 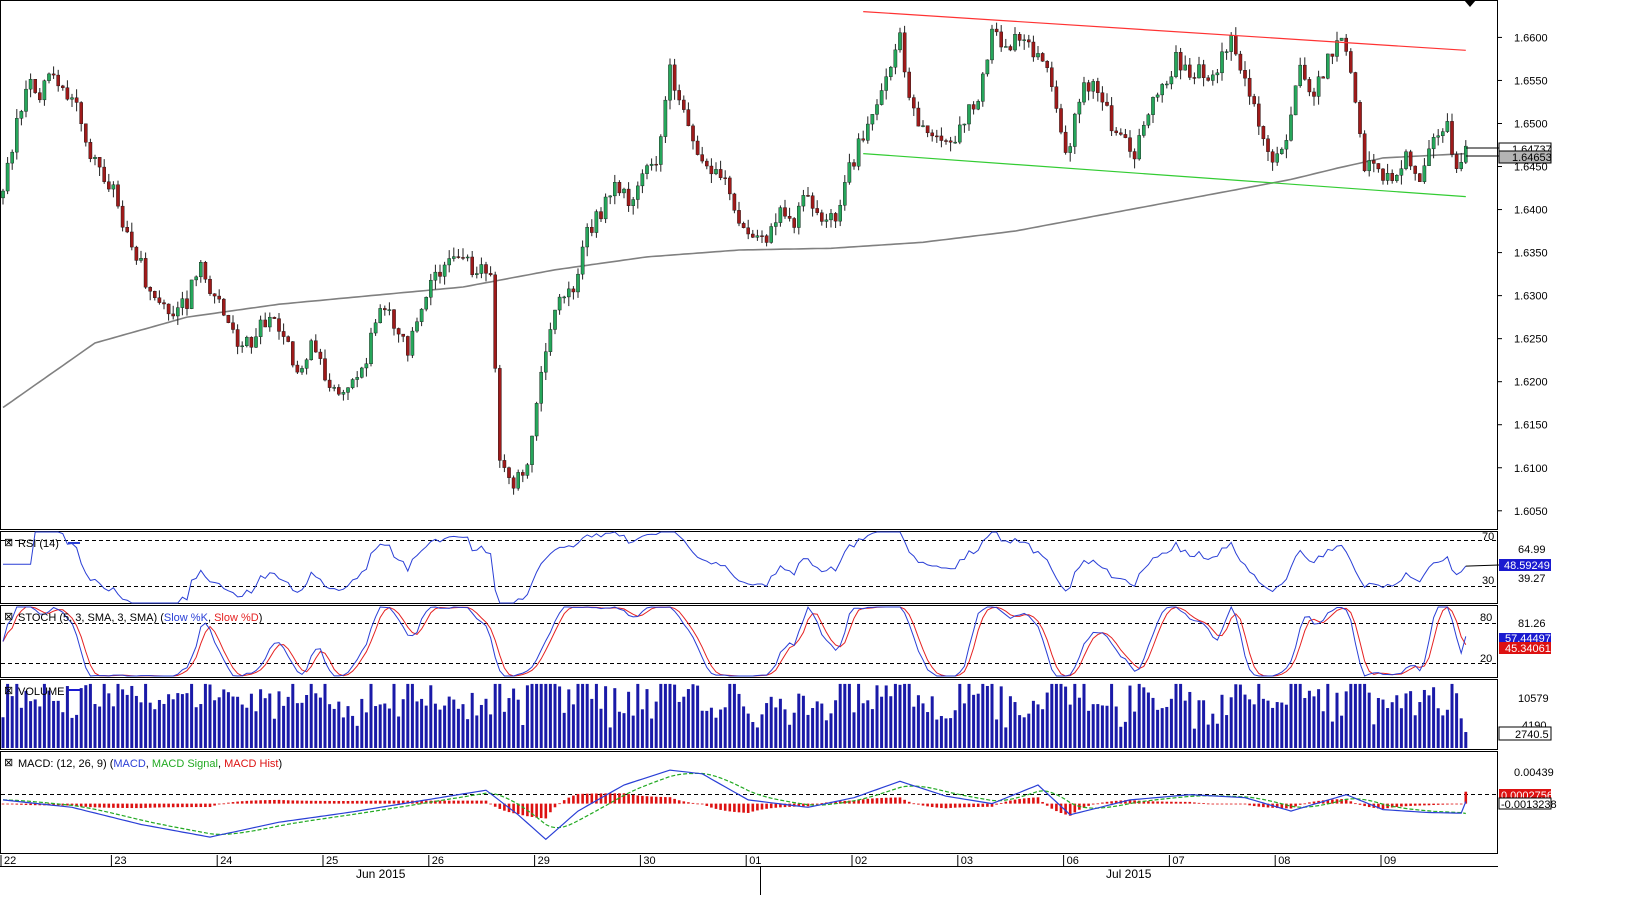 What do you see at coordinates (8, 763) in the screenshot?
I see `macd-close-icon: ⊠` at bounding box center [8, 763].